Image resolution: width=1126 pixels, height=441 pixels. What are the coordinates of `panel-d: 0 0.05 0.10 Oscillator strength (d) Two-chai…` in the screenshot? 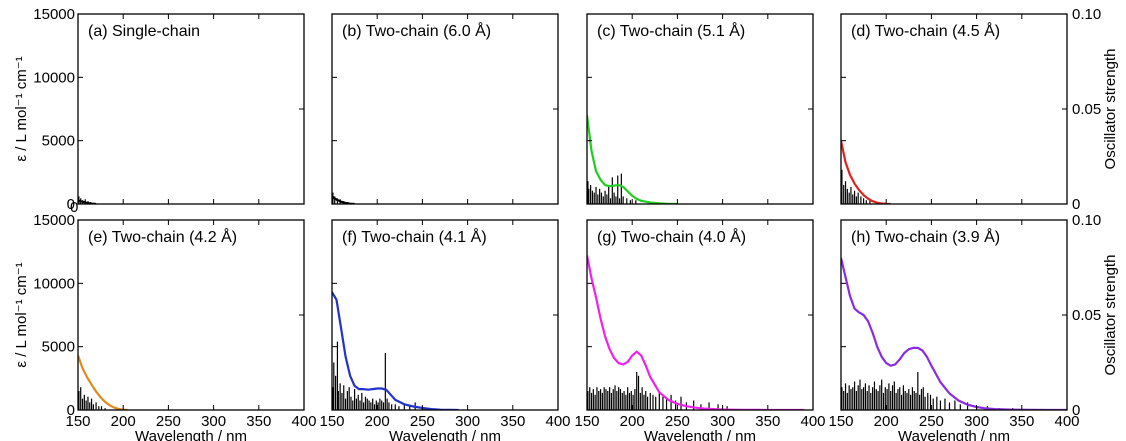 It's located at (979, 109).